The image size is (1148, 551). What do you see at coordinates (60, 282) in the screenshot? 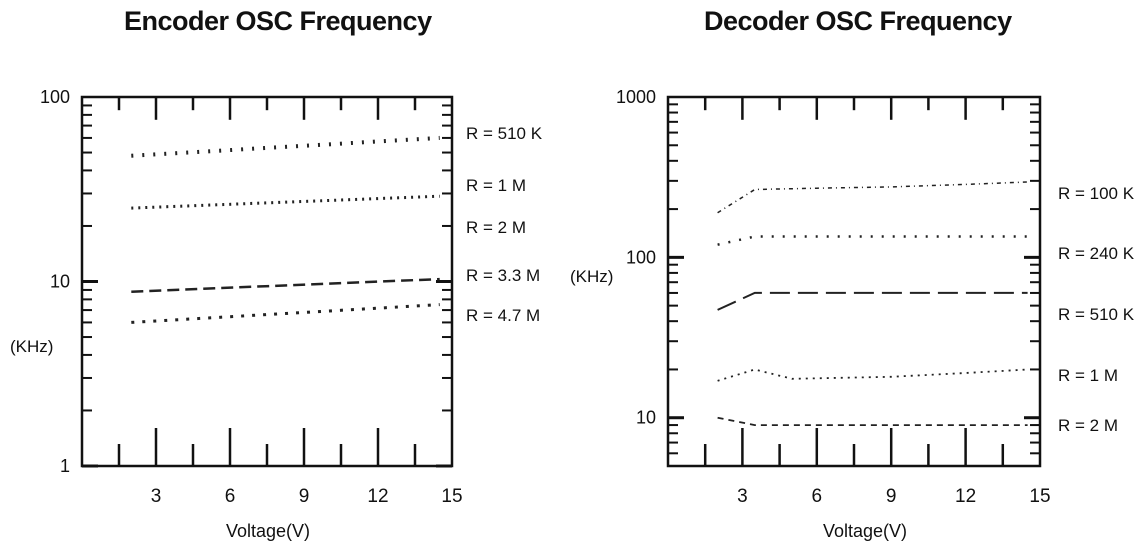
I see `encoder-y-tick-label: 10` at bounding box center [60, 282].